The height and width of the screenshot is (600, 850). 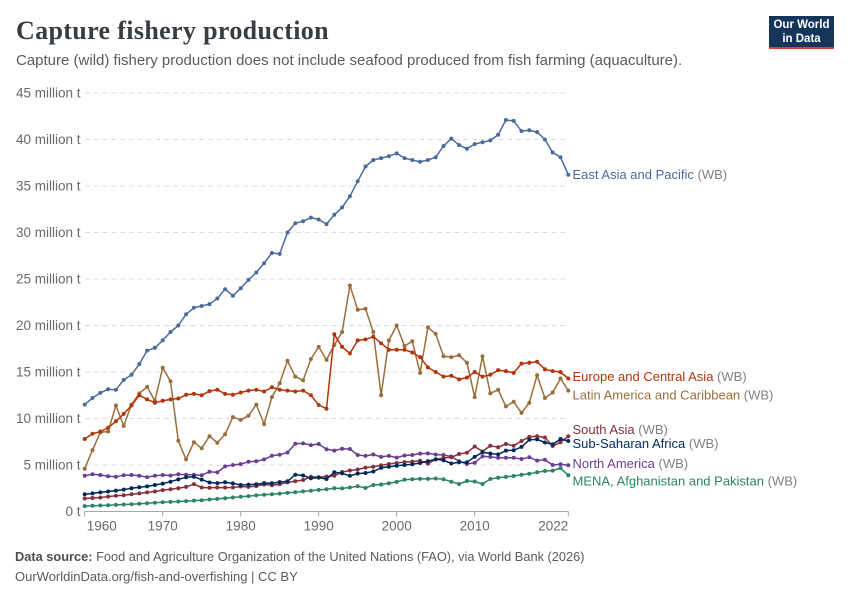 I want to click on svg-text: 30 million t, so click(x=48, y=232).